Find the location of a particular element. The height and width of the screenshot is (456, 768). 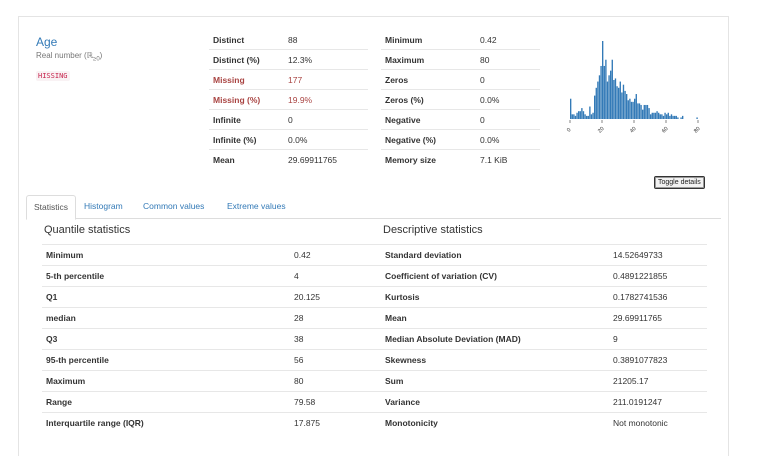

quantile-label: Q3 is located at coordinates (166, 339).